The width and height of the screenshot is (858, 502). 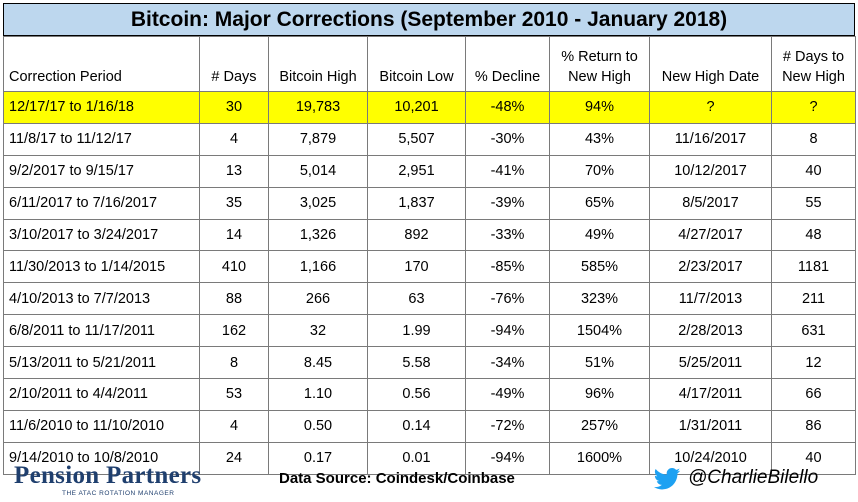 What do you see at coordinates (813, 394) in the screenshot?
I see `table-cell: 66` at bounding box center [813, 394].